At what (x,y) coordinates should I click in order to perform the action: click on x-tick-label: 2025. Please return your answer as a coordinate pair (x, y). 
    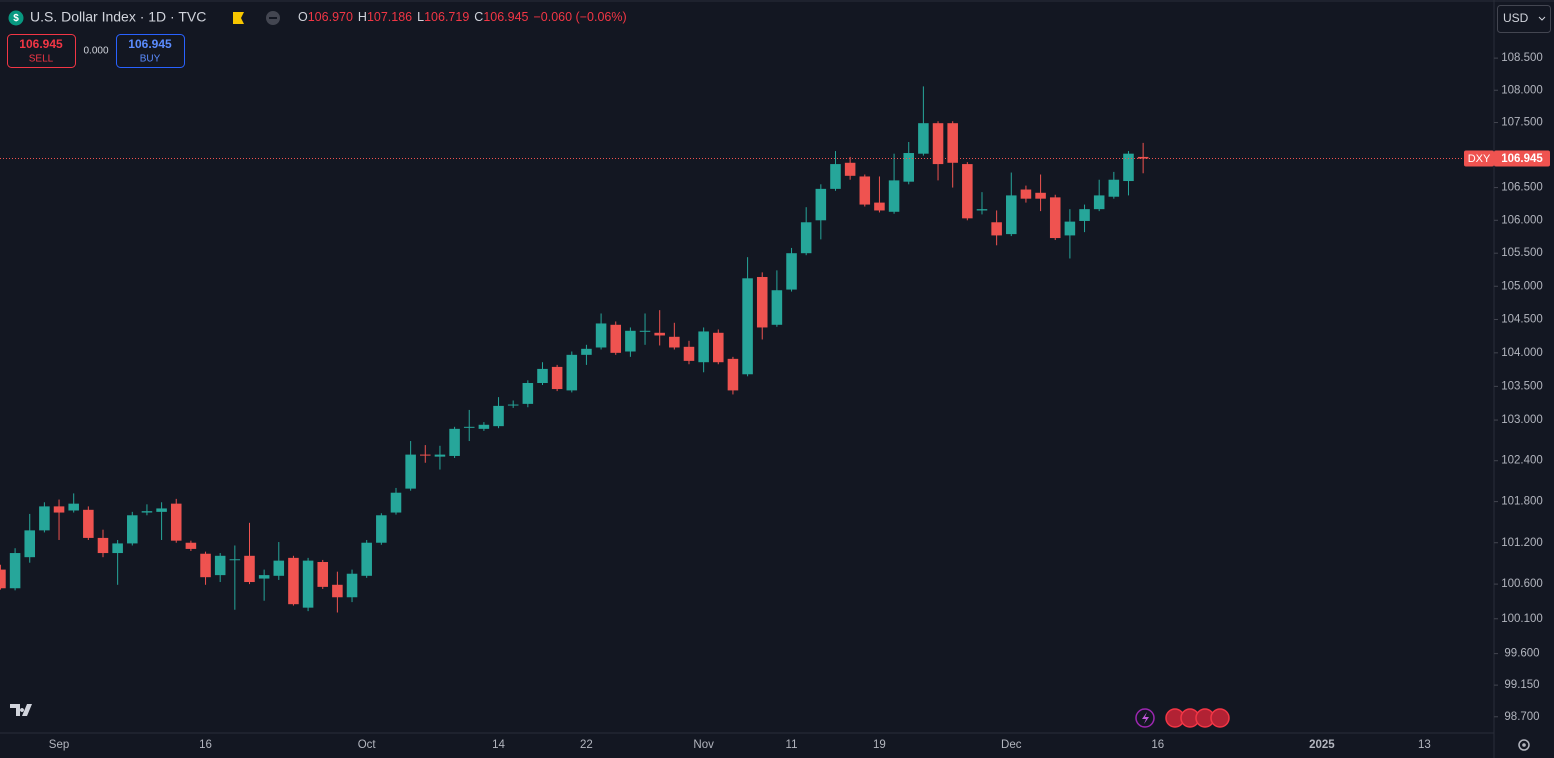
    Looking at the image, I should click on (1322, 745).